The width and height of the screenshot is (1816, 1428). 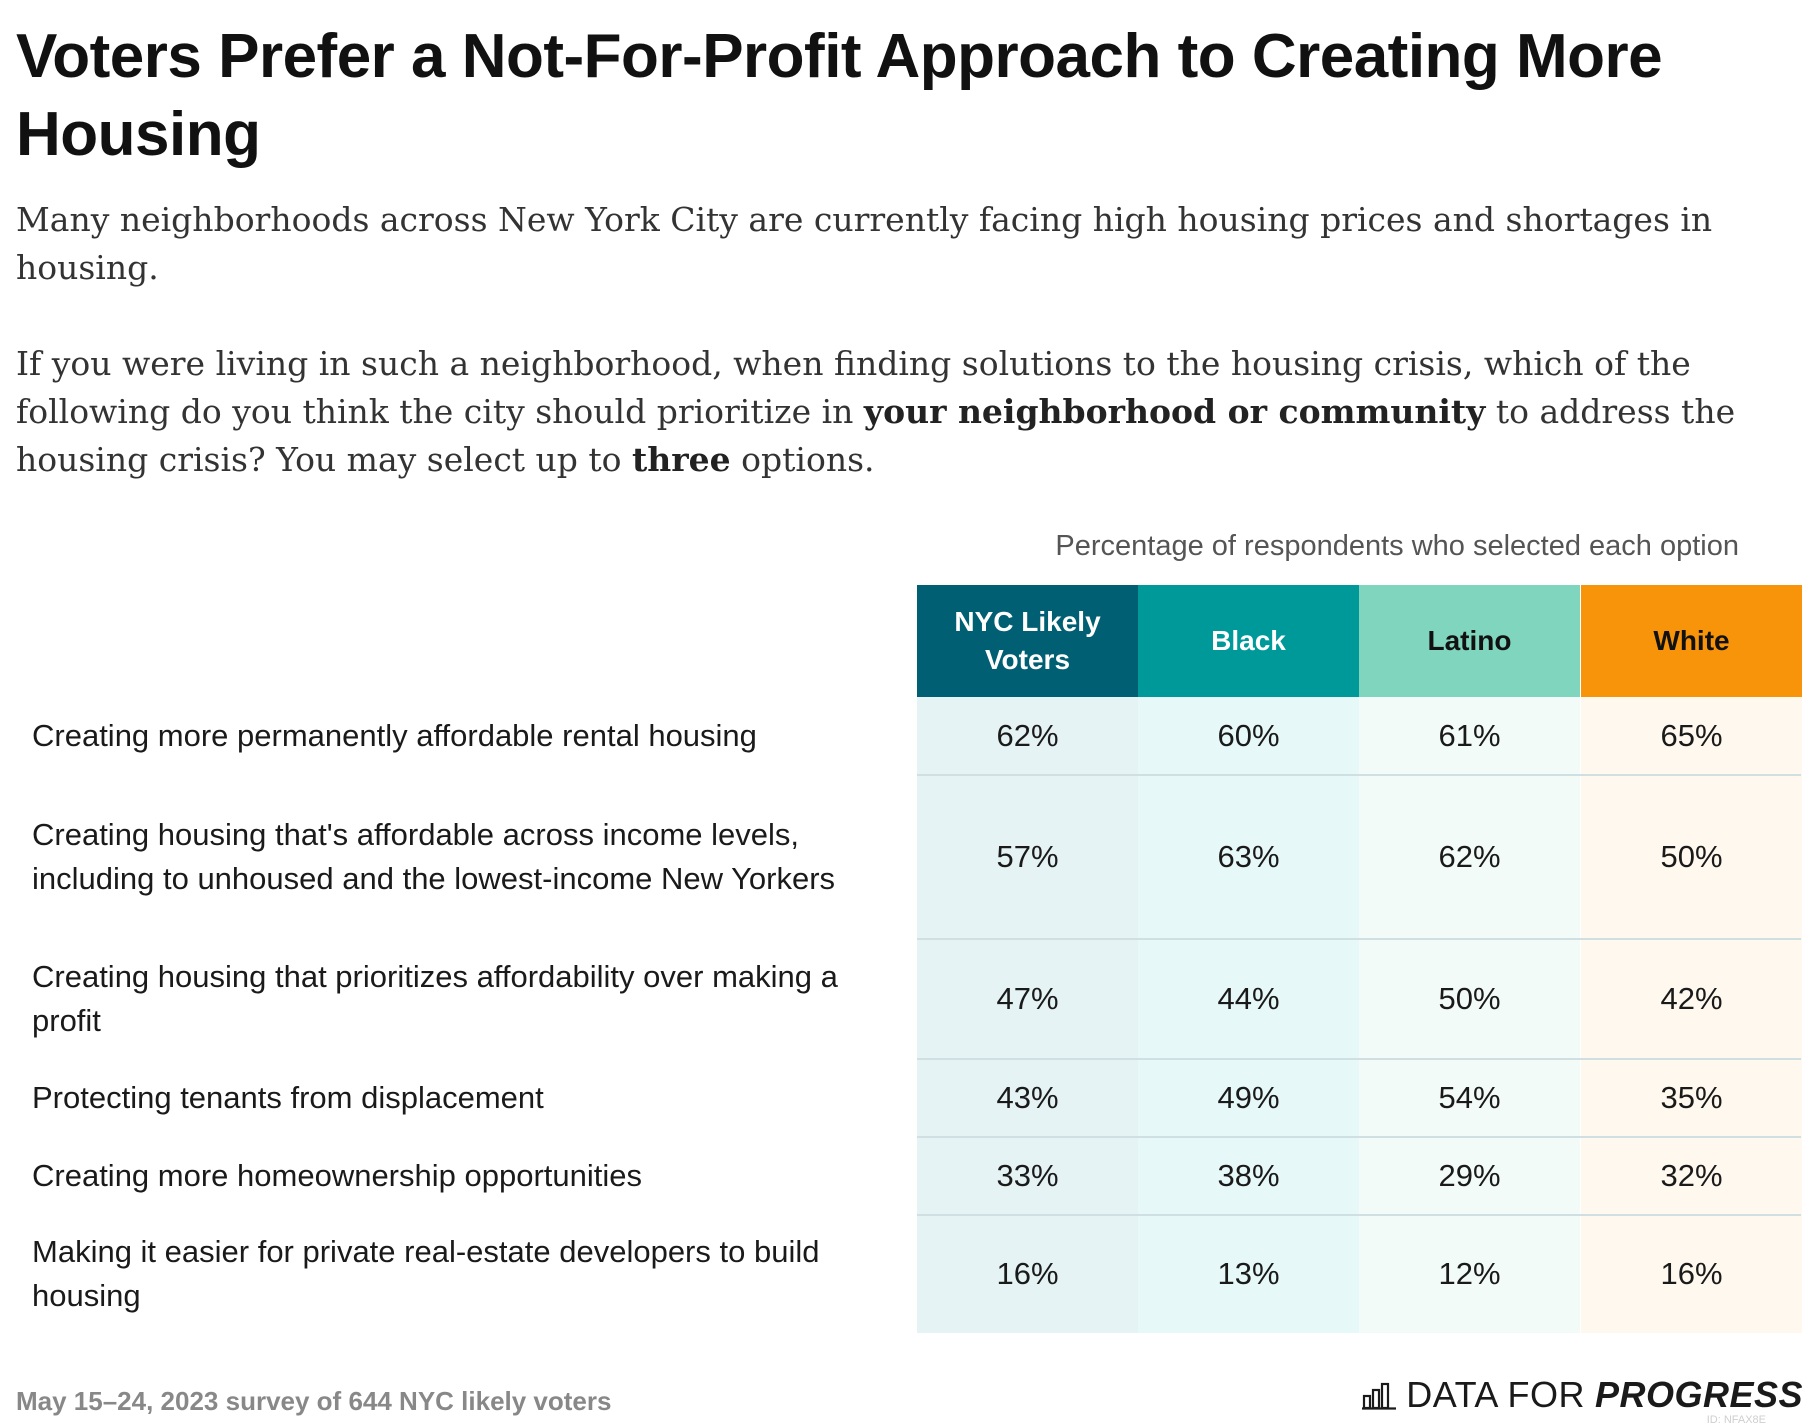 What do you see at coordinates (1027, 998) in the screenshot?
I see `value-cell: 47%` at bounding box center [1027, 998].